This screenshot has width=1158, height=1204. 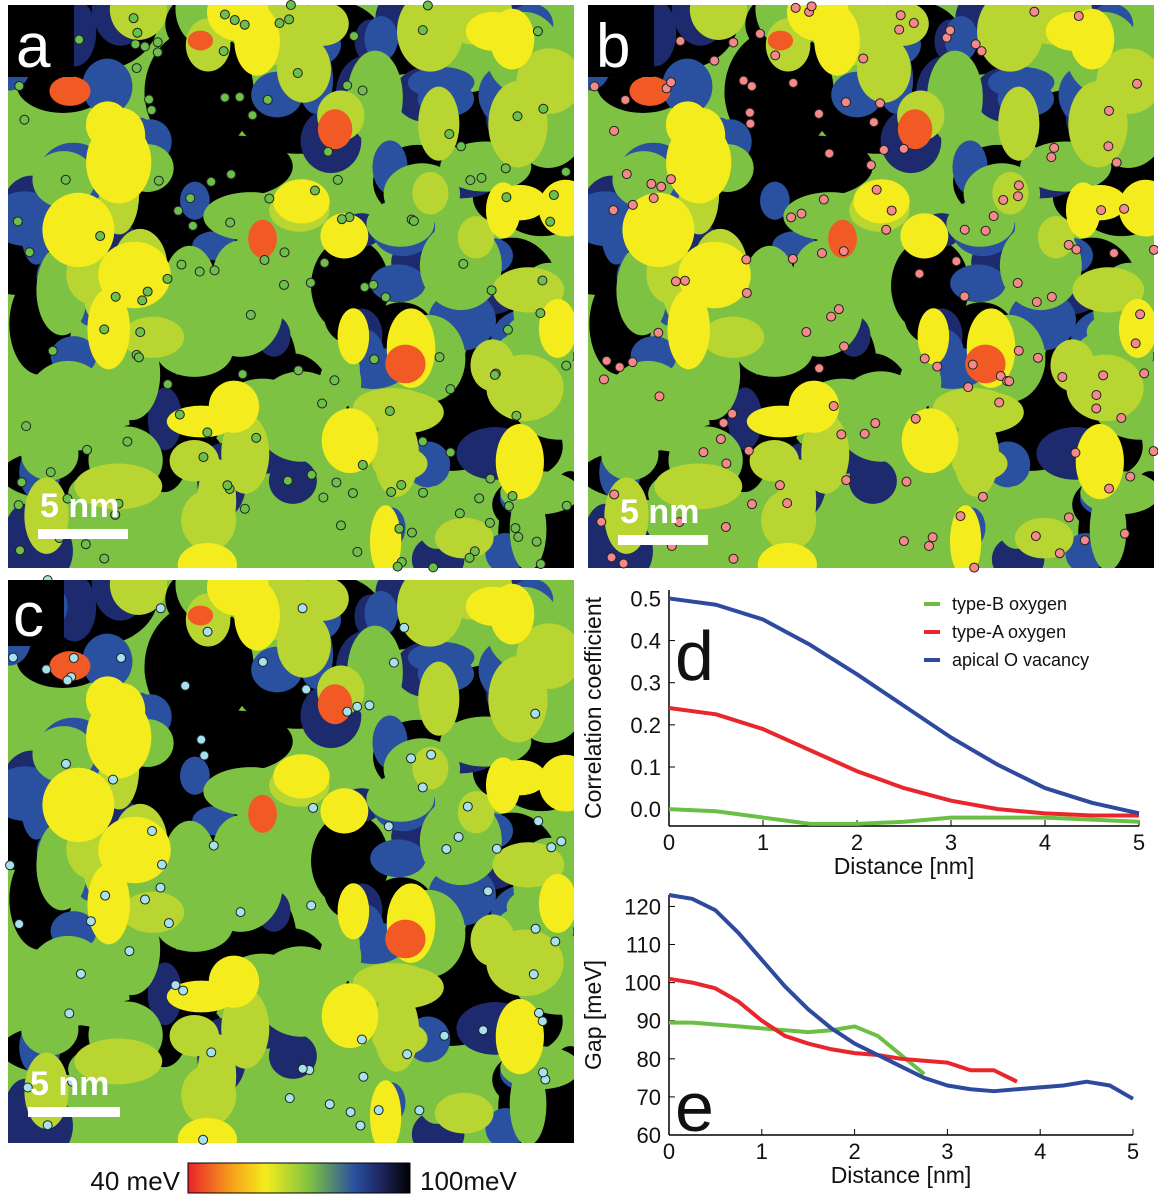 I want to click on y-tick-label: 120, so click(x=642, y=906).